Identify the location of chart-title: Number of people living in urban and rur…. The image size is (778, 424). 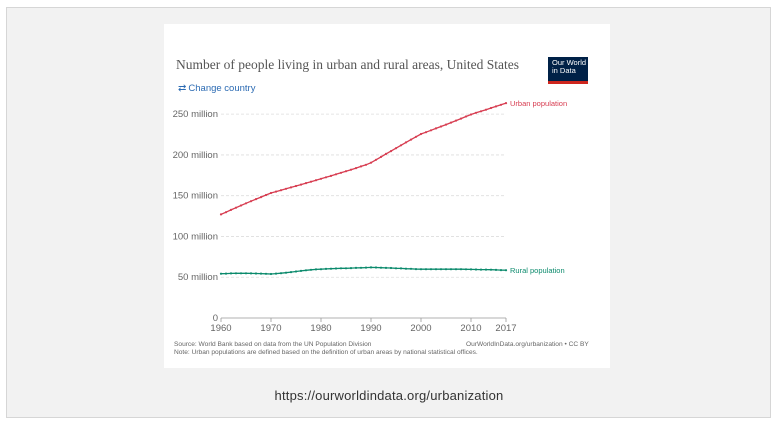
(348, 64).